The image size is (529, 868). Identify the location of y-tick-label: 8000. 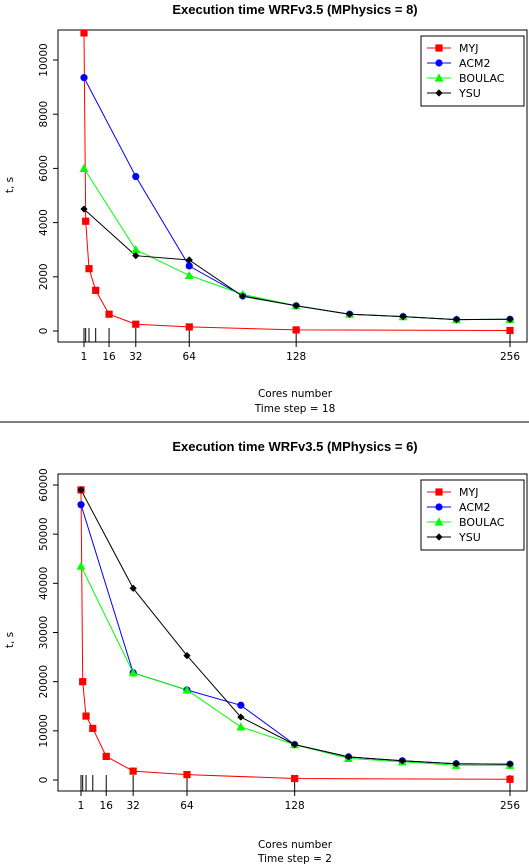
(44, 114).